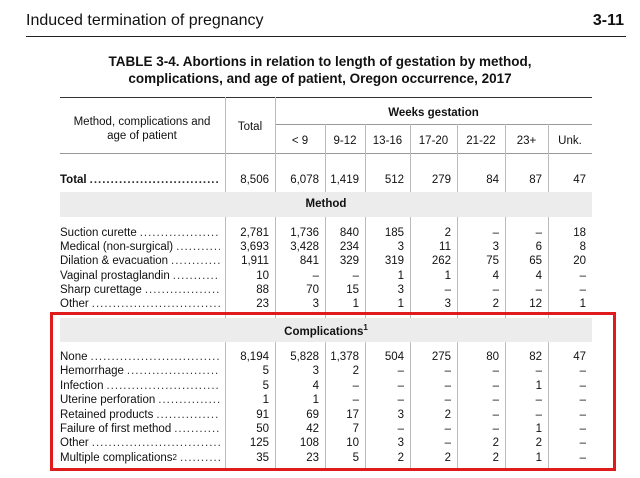 The width and height of the screenshot is (640, 478). What do you see at coordinates (140, 443) in the screenshot?
I see `row-label: Other` at bounding box center [140, 443].